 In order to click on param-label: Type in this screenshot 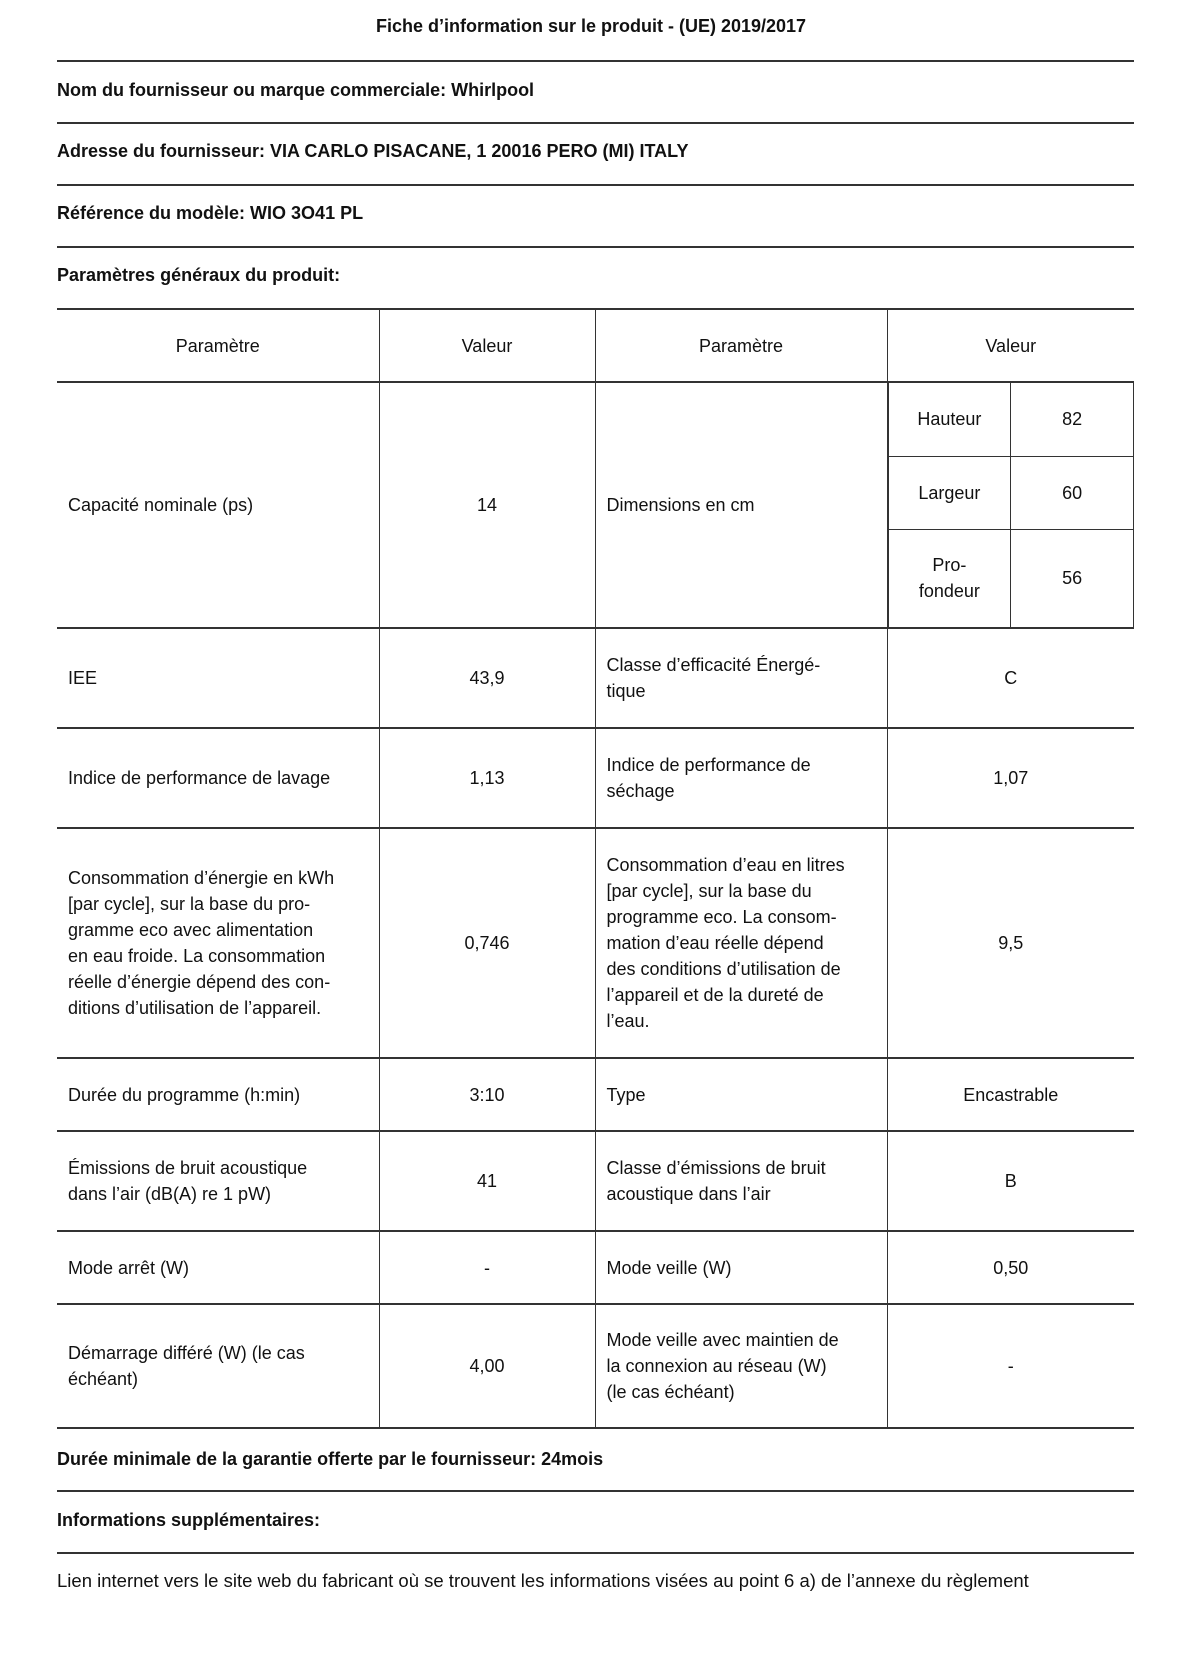, I will do `click(741, 1094)`.